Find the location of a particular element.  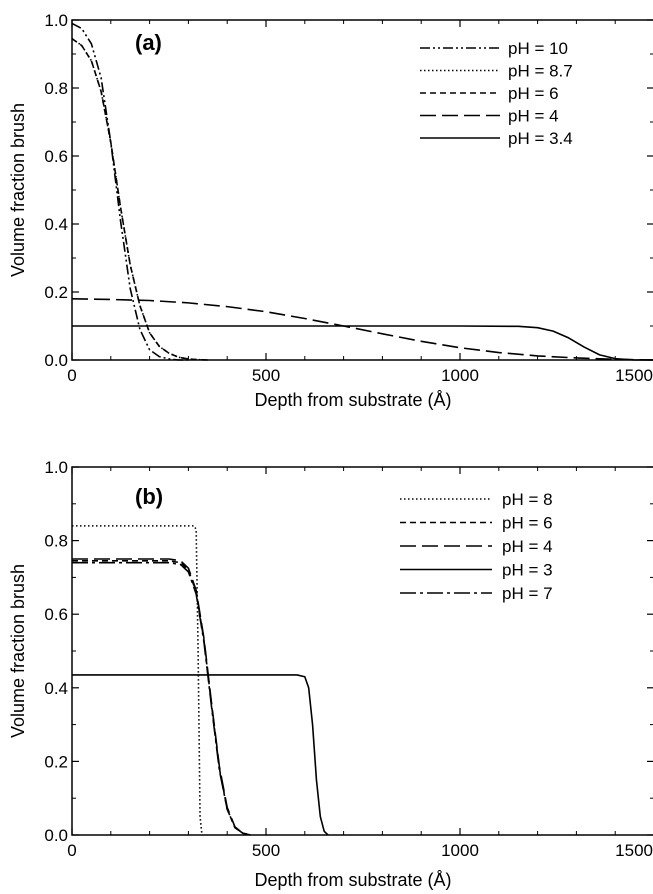

panel-b-y-tick-label: 0.2 is located at coordinates (56, 761).